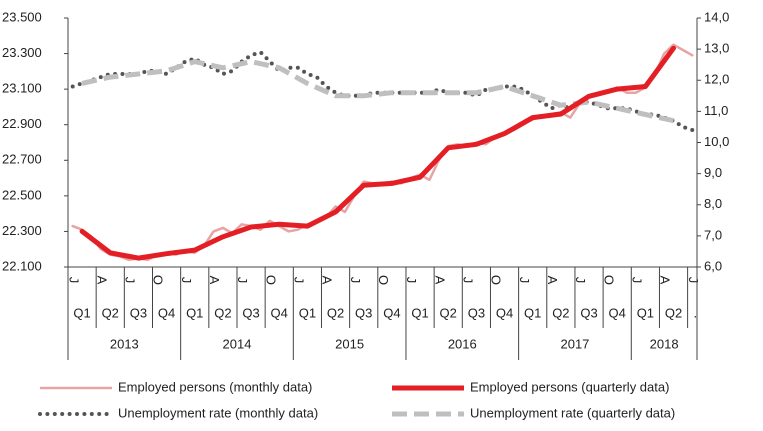 The width and height of the screenshot is (763, 431). Describe the element at coordinates (713, 234) in the screenshot. I see `y2-tick-label: 7,0` at that location.